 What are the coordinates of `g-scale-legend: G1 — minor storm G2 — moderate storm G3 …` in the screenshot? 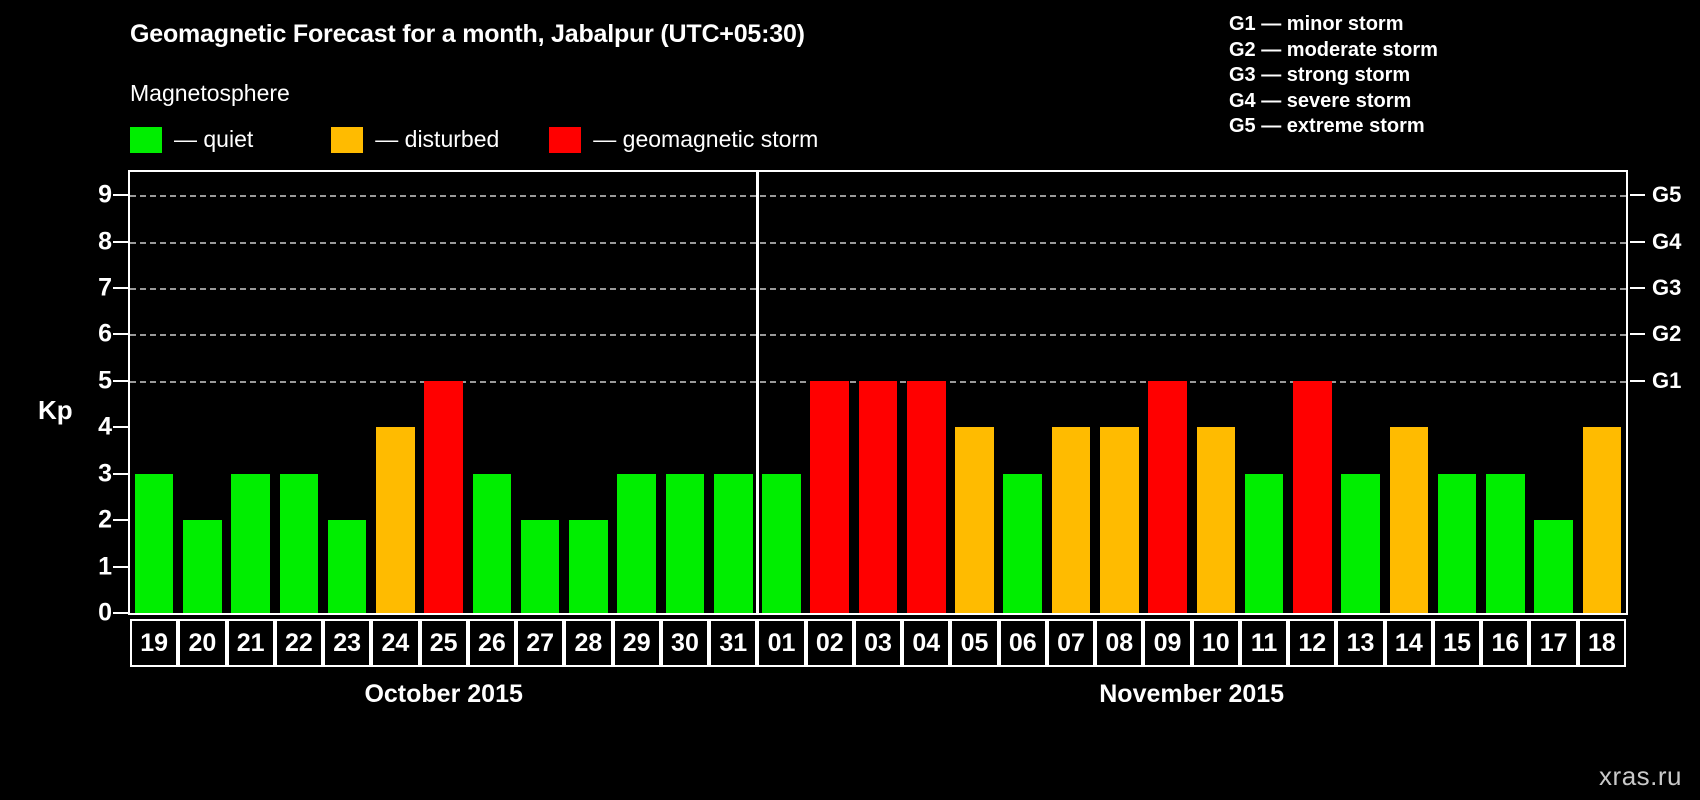 It's located at (1333, 76).